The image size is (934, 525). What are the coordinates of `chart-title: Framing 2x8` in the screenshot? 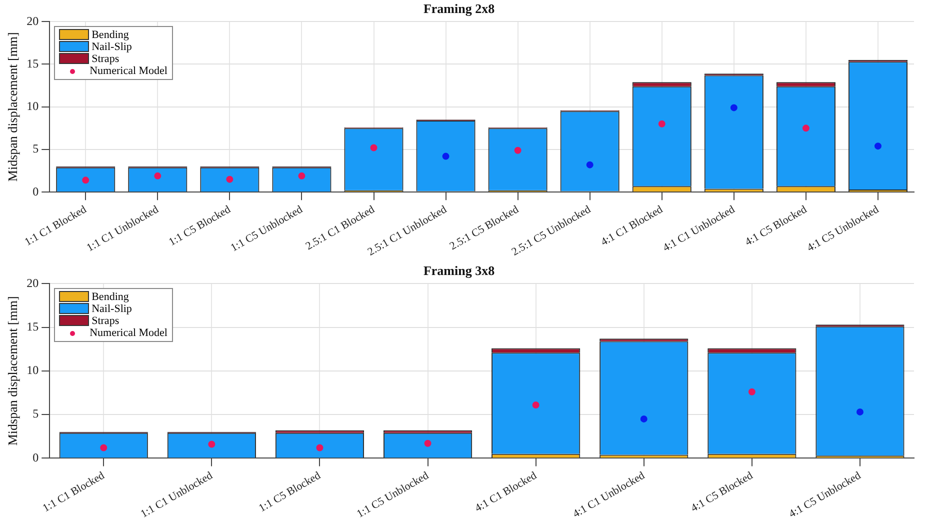 It's located at (459, 8).